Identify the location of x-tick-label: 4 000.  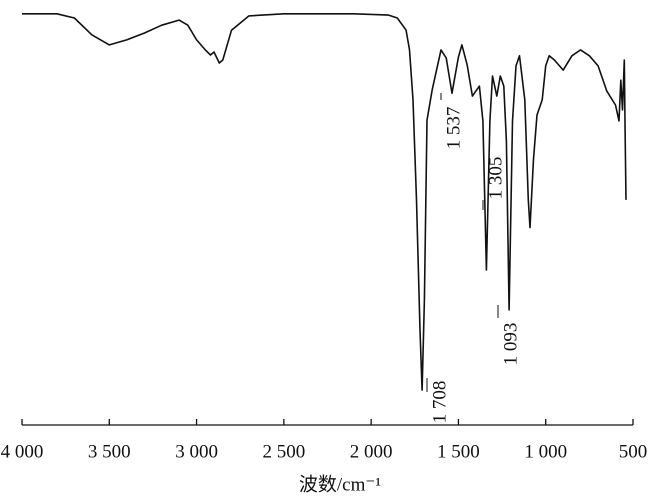
(22, 451).